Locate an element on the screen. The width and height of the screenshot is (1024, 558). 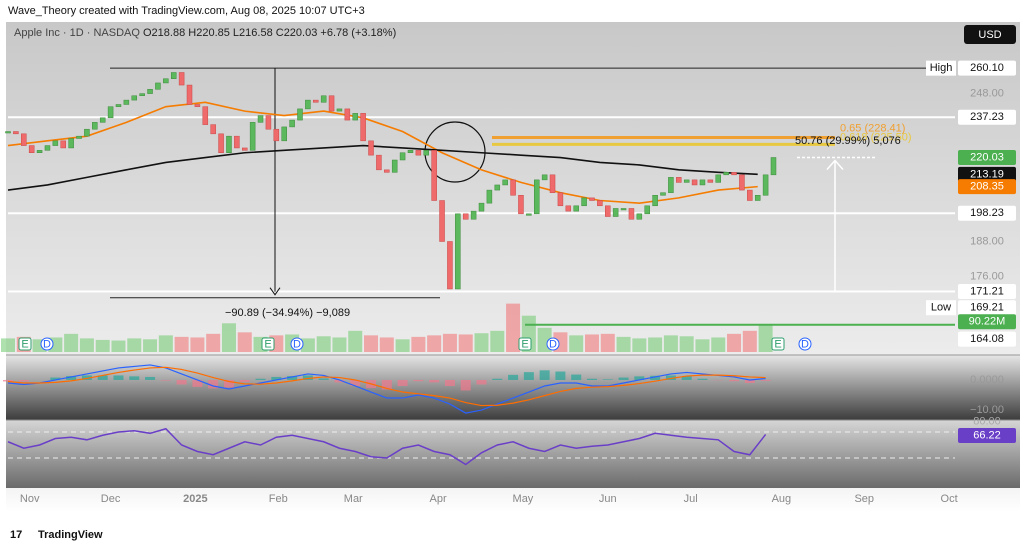
volume-label-box is located at coordinates (987, 322).